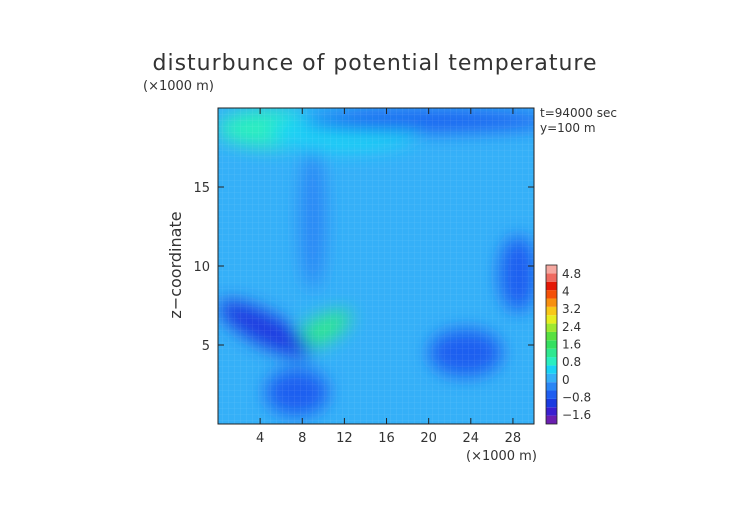 Image resolution: width=752 pixels, height=532 pixels. I want to click on y-tick-label: 15, so click(201, 188).